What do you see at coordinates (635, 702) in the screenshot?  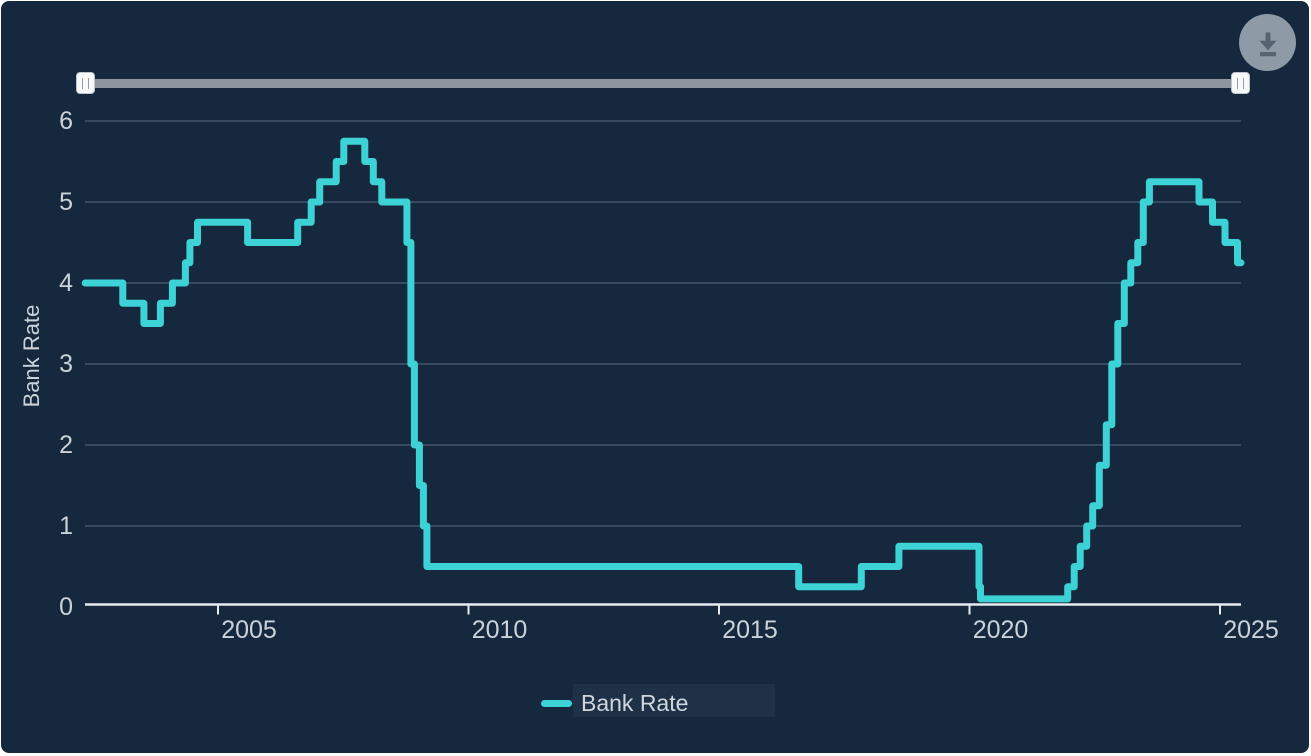 I see `legend-label: Bank Rate` at bounding box center [635, 702].